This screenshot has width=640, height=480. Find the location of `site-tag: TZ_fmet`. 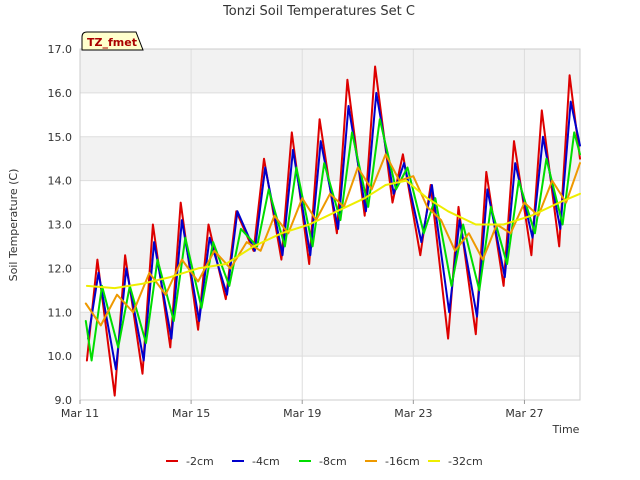

site-tag: TZ_fmet is located at coordinates (112, 41).